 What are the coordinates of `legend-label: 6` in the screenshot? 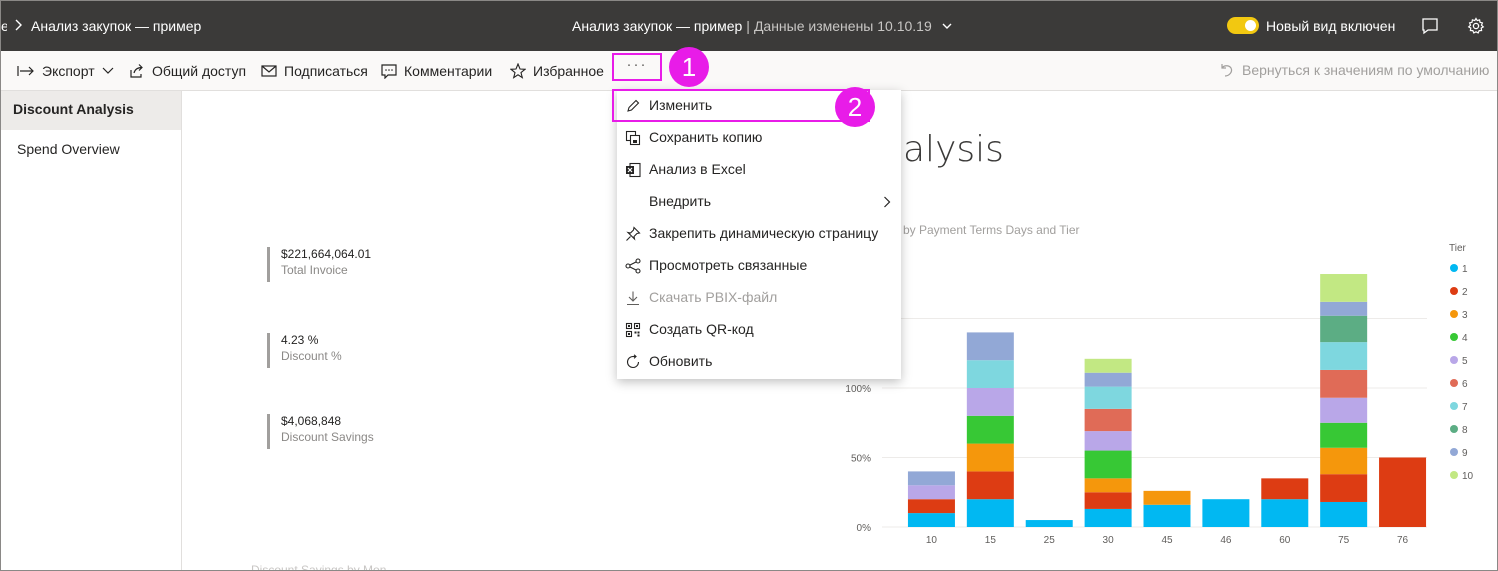 It's located at (1465, 384).